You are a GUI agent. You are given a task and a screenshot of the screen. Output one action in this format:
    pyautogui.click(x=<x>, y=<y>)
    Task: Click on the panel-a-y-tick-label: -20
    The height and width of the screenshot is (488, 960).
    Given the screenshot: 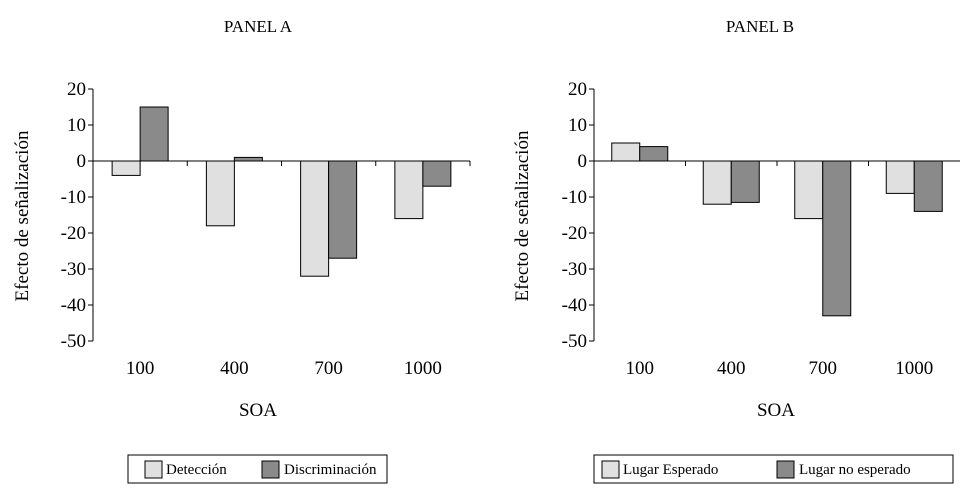 What is the action you would take?
    pyautogui.click(x=73, y=233)
    